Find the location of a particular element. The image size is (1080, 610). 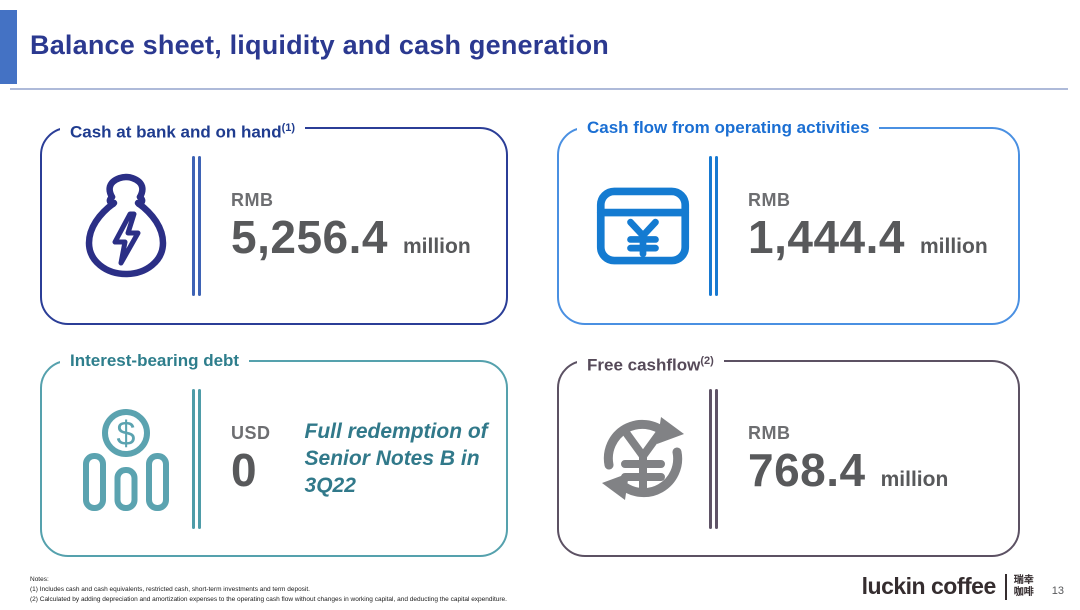

card-body: RMB 5,256.4 million is located at coordinates (274, 226).